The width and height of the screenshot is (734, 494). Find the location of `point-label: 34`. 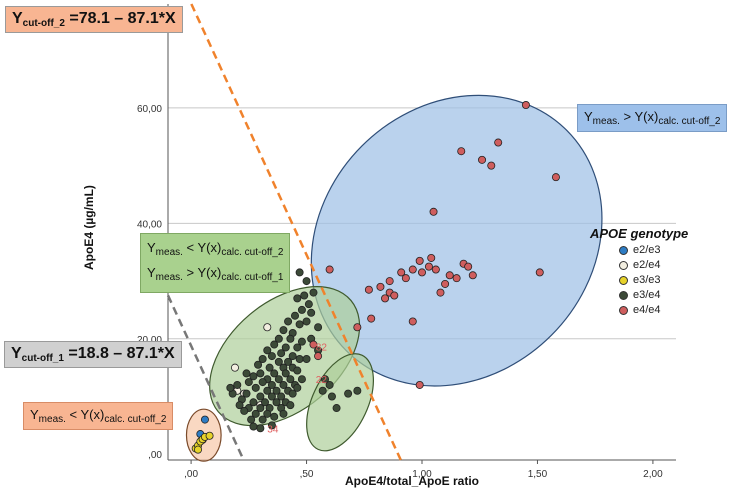

point-label: 34 is located at coordinates (273, 429).